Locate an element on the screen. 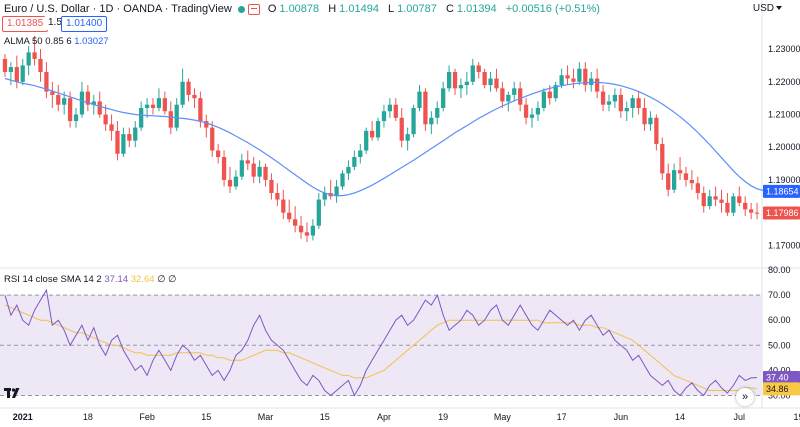 Image resolution: width=800 pixels, height=427 pixels. time-tick-label: Jul is located at coordinates (740, 417).